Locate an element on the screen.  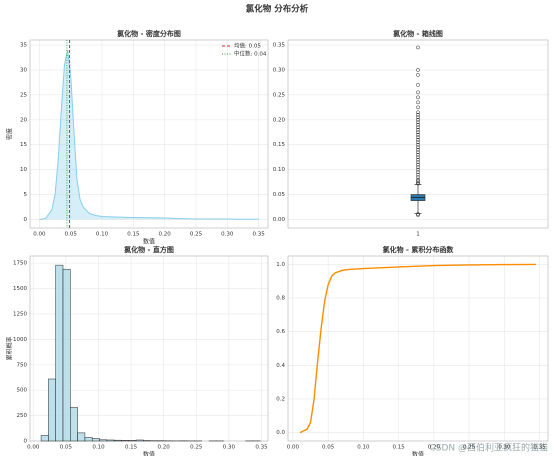
y-tick-label: 1250 is located at coordinates (20, 314).